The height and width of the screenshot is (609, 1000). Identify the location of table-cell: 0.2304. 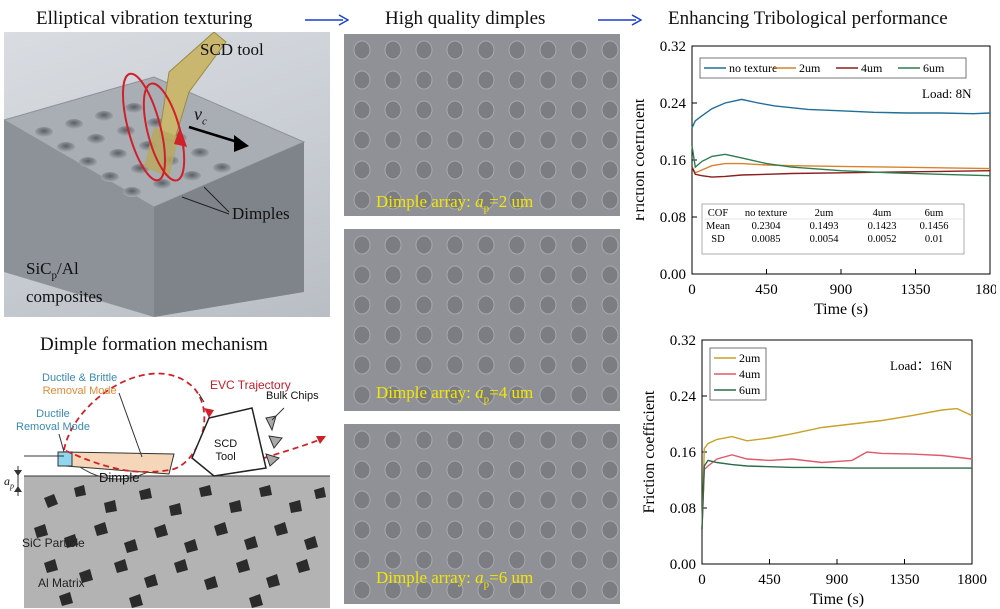
(767, 226).